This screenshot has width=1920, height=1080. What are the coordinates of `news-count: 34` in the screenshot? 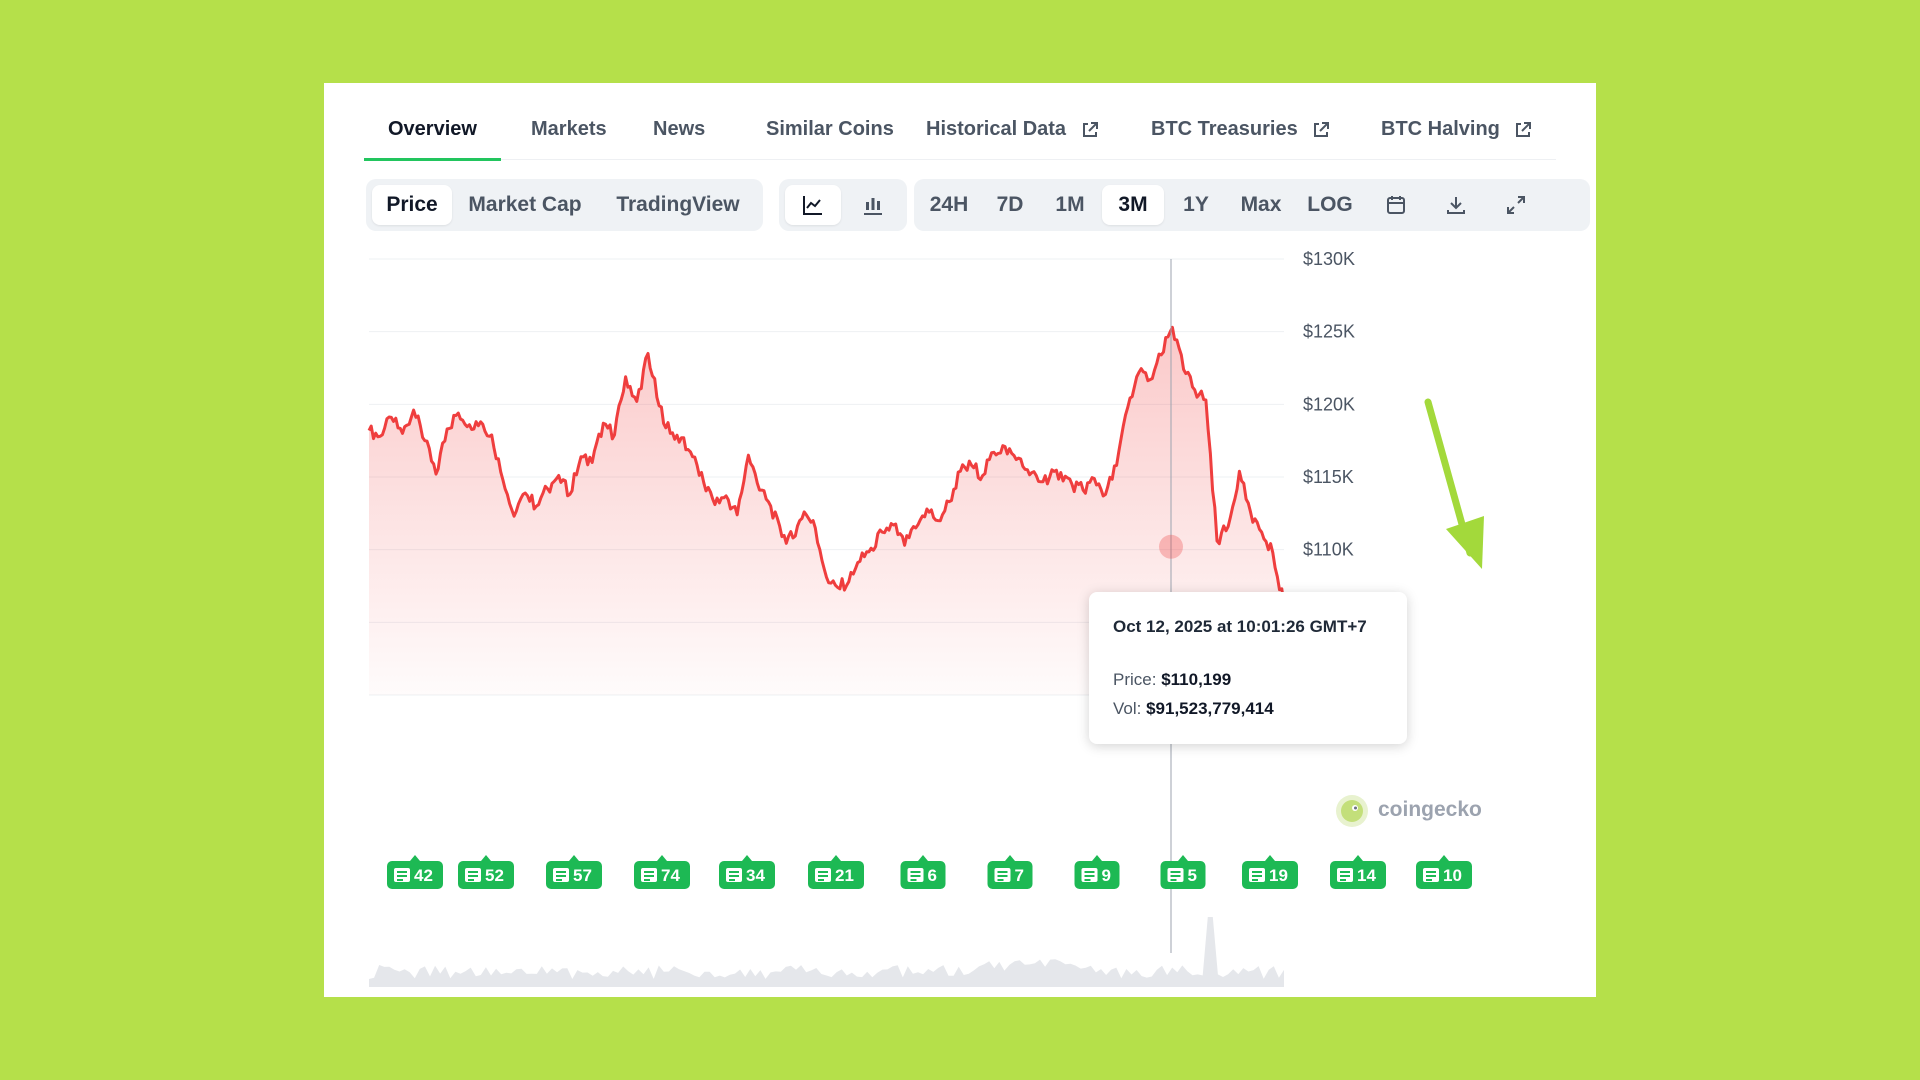 It's located at (755, 875).